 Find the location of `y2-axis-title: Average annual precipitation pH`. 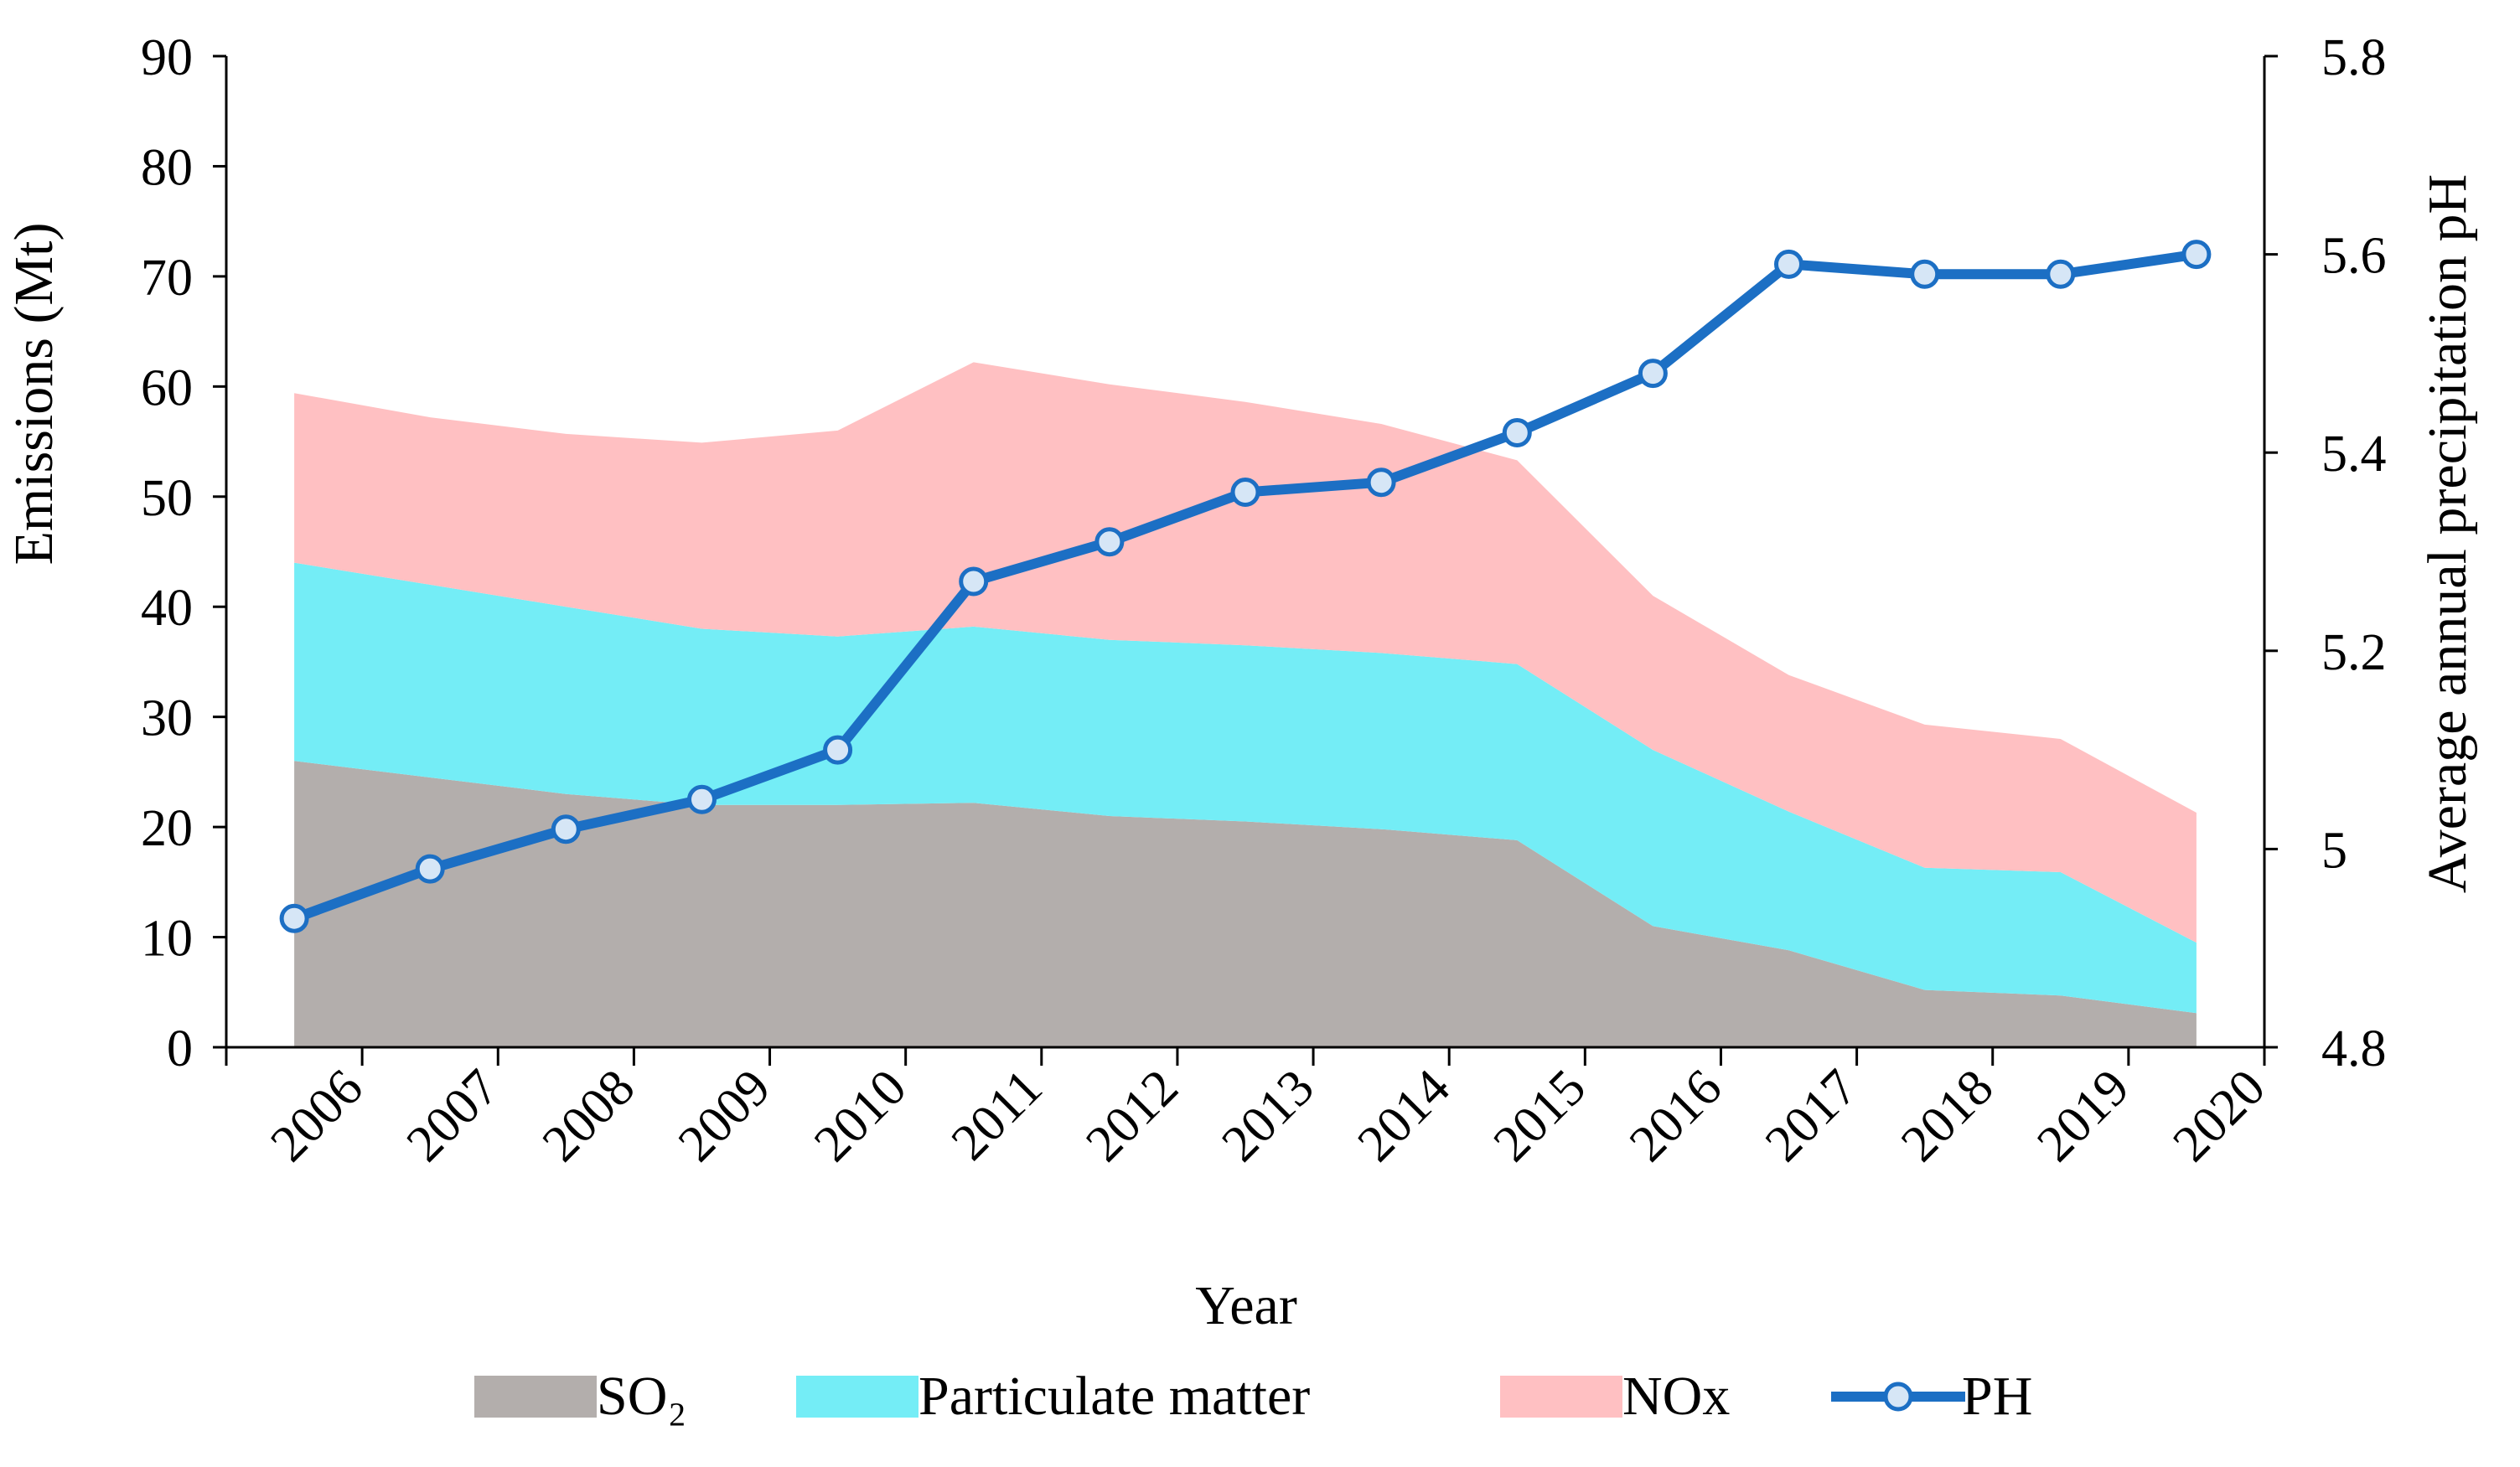

y2-axis-title: Average annual precipitation pH is located at coordinates (2447, 533).